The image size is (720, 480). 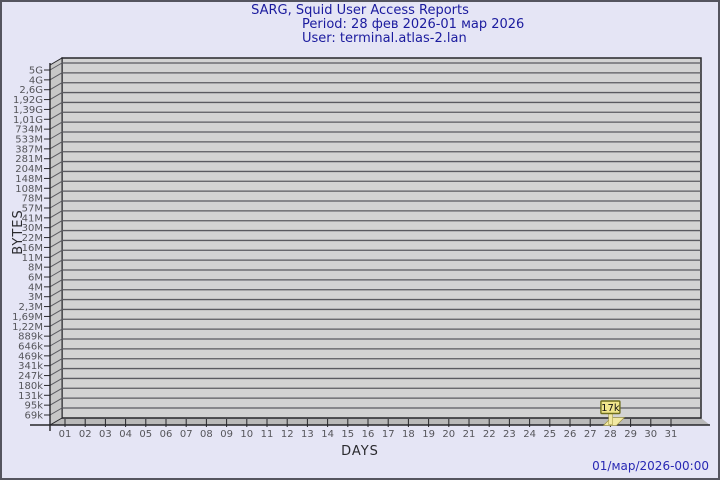 I want to click on value-flag, so click(x=610, y=407).